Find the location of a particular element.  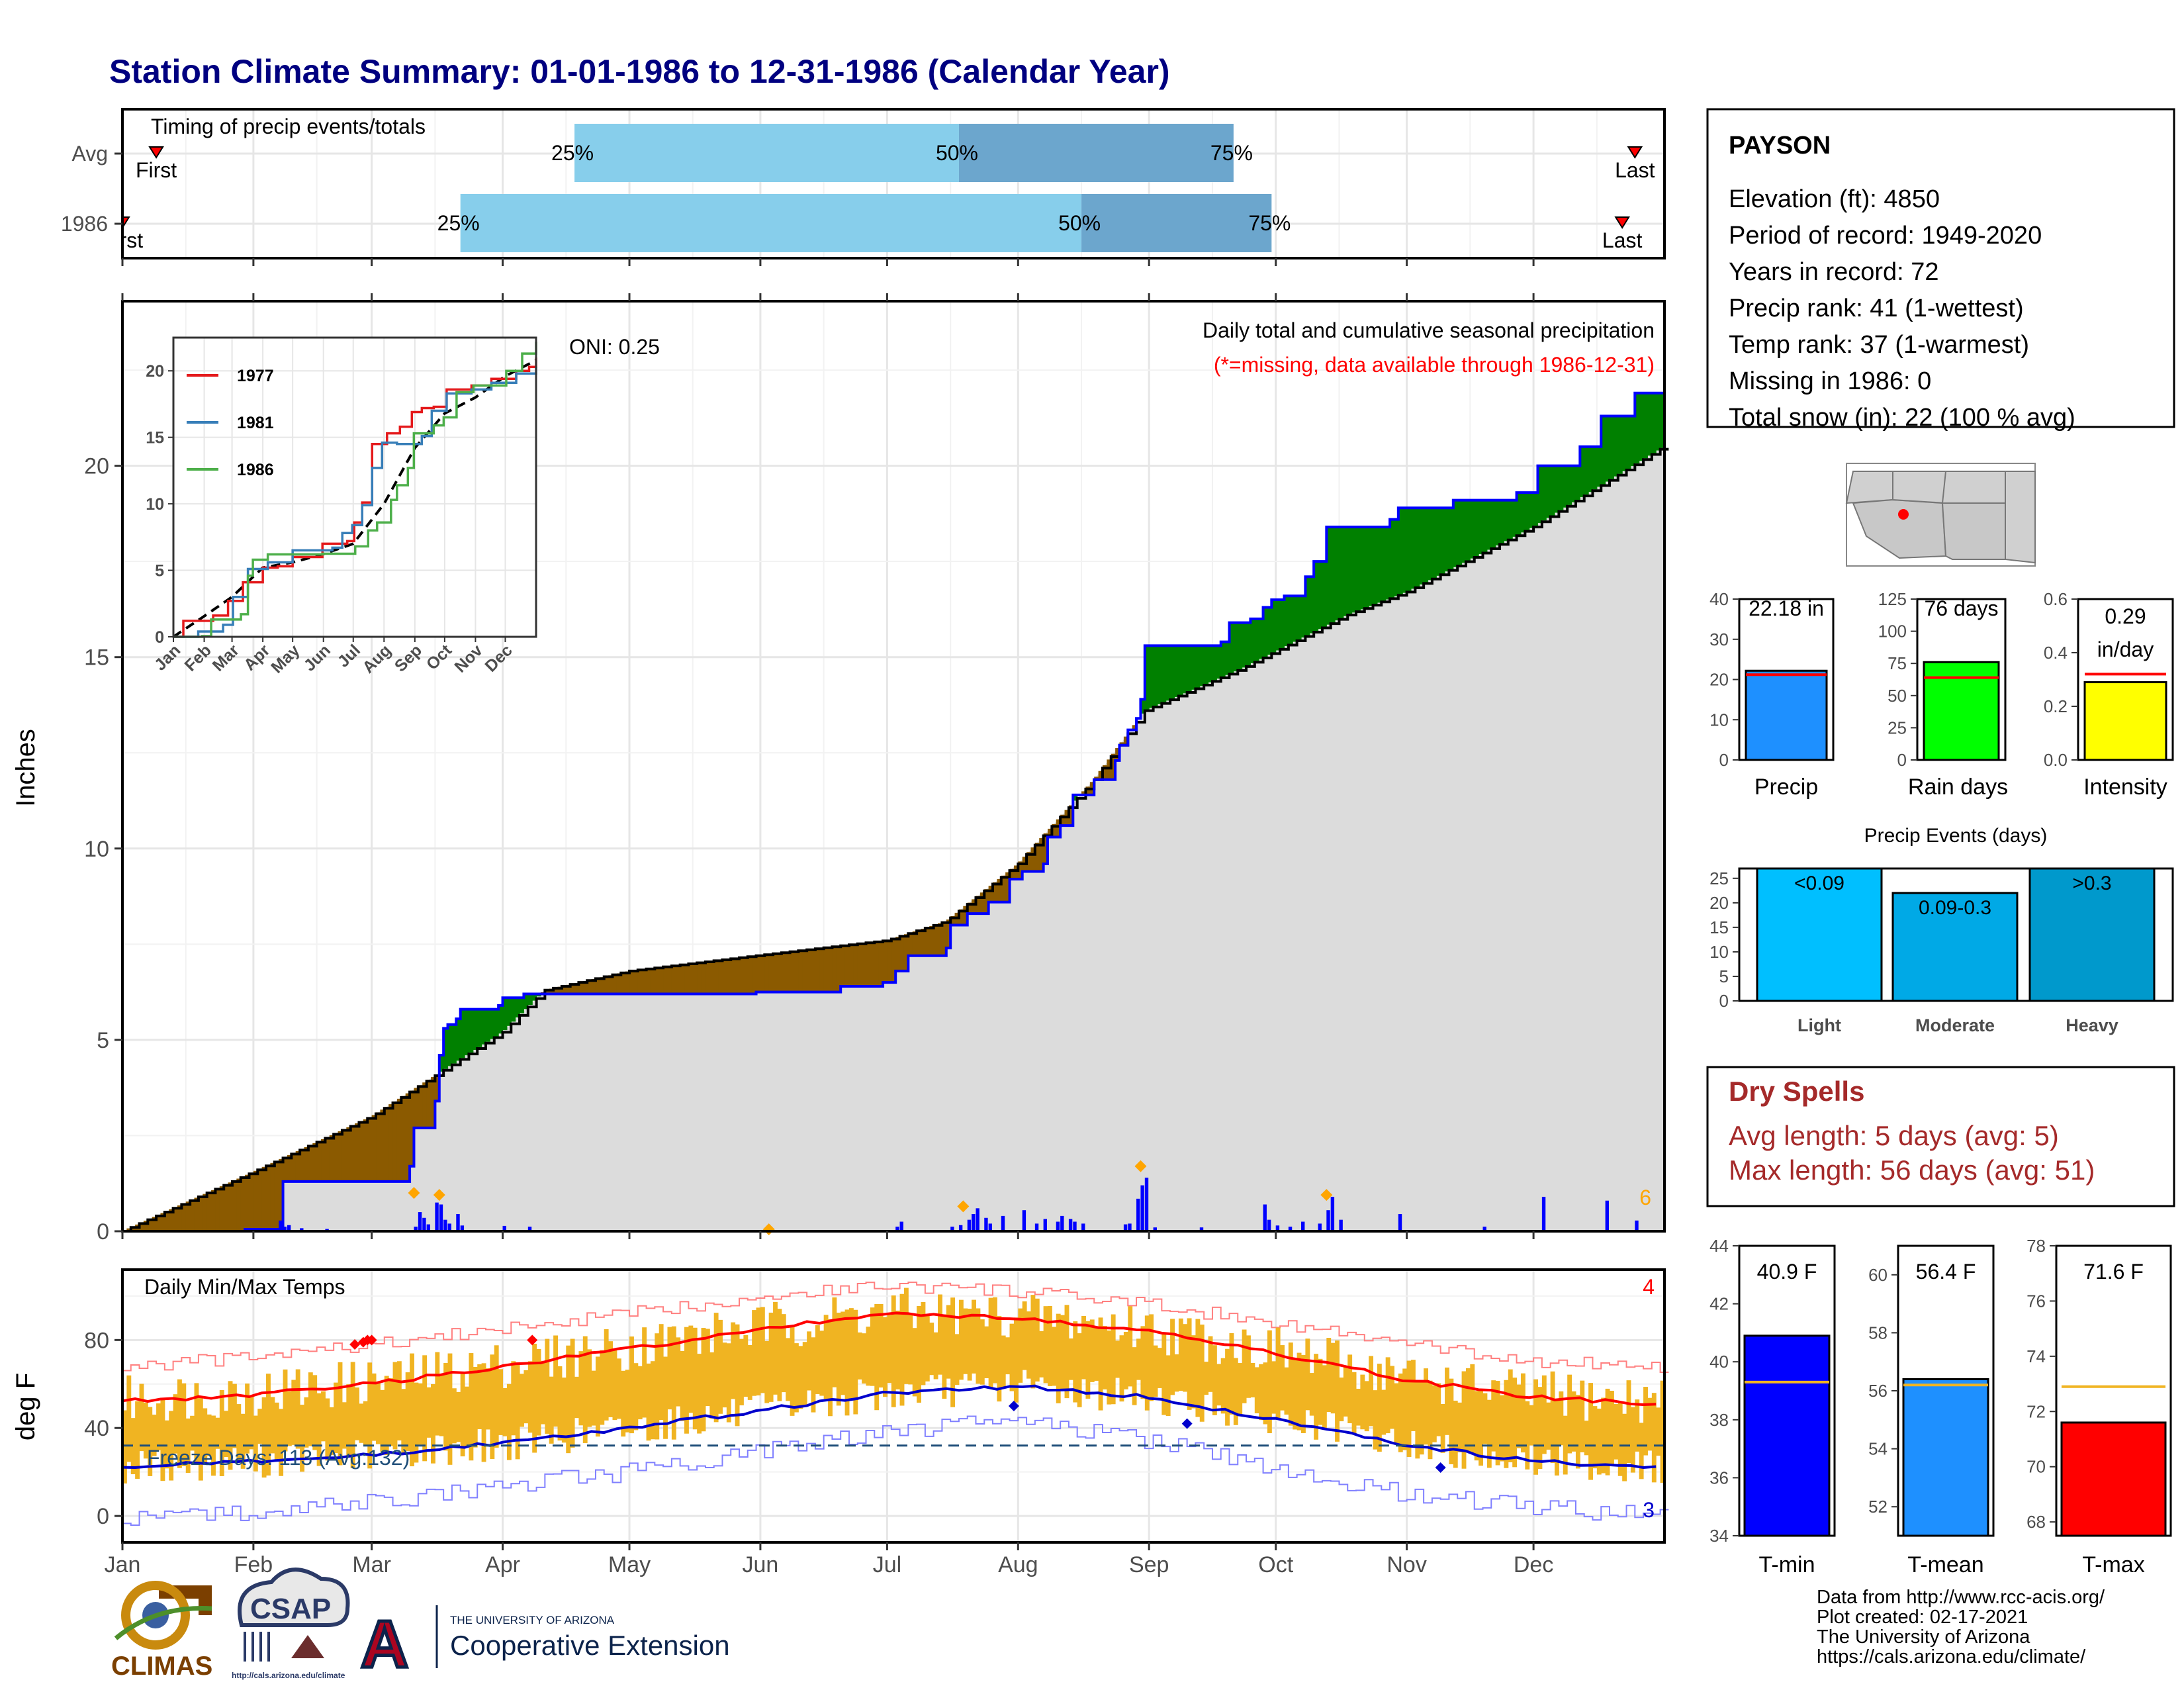

temp-summary-label: T-max is located at coordinates (2113, 1564).